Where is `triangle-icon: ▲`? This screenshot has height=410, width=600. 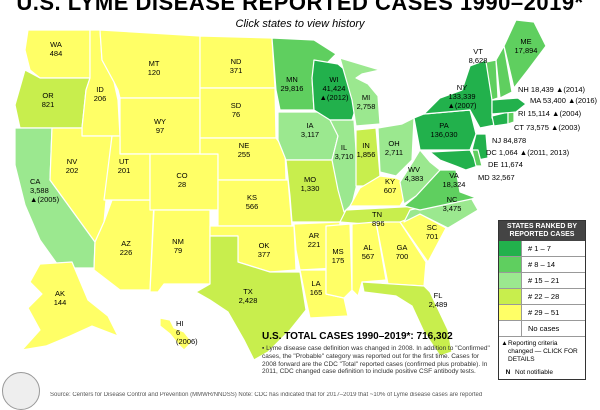
triangle-icon: ▲ is located at coordinates (504, 343).